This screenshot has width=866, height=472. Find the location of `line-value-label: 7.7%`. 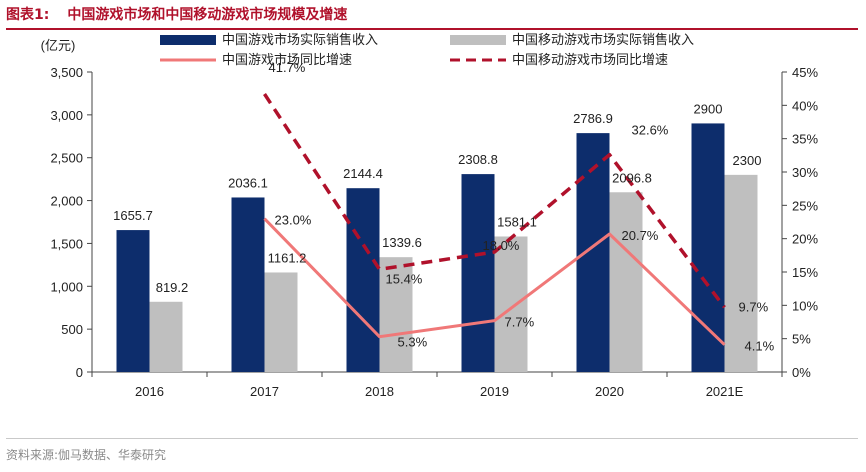

line-value-label: 7.7% is located at coordinates (520, 322).